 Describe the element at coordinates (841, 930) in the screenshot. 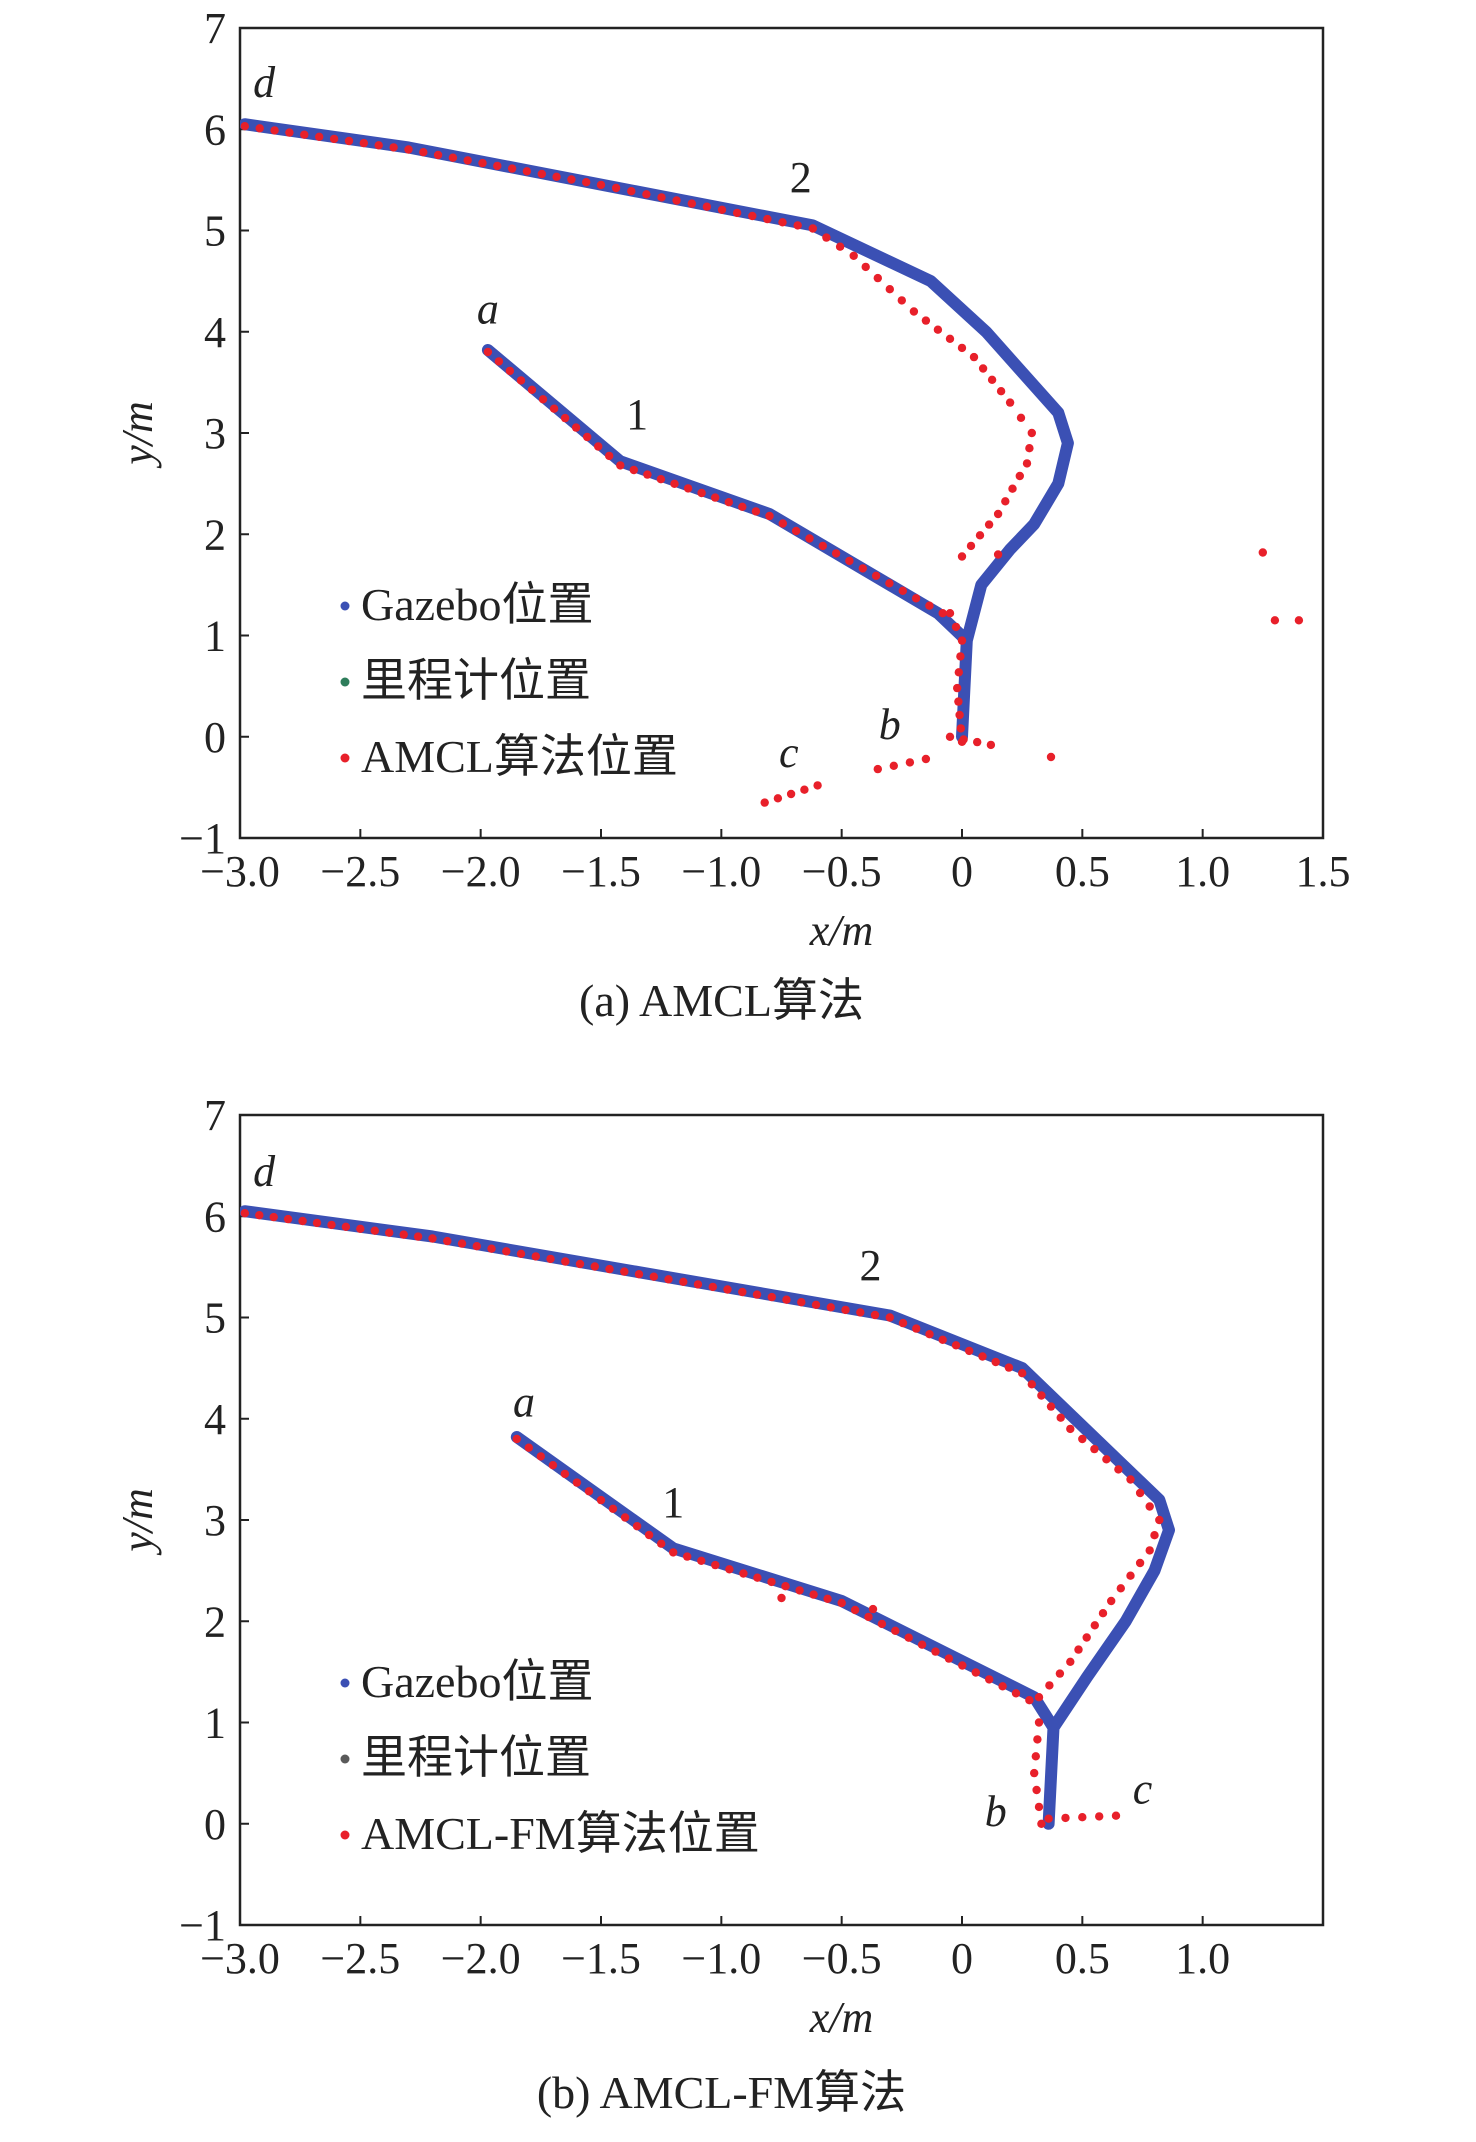

I see `chart-0-x-axis-label: x/m` at that location.